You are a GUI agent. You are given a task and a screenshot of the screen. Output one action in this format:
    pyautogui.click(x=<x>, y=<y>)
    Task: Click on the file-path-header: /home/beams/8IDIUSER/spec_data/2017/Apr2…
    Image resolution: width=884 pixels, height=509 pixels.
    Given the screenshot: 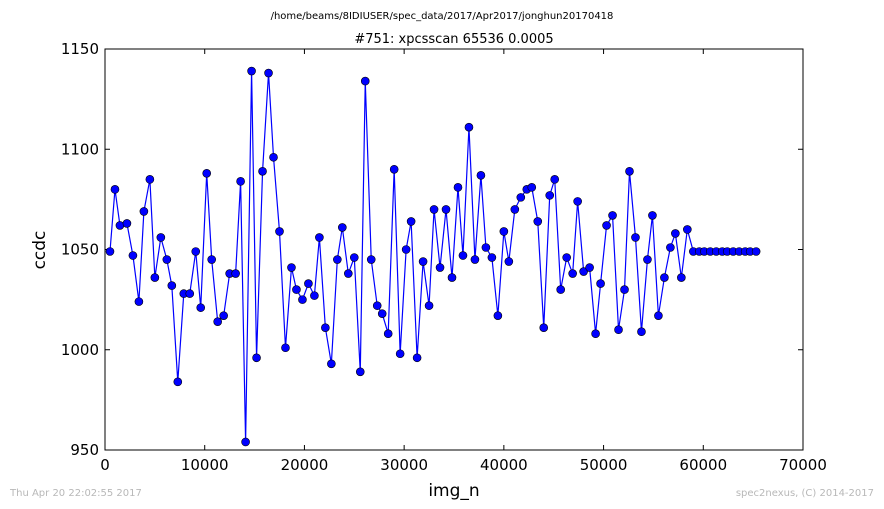 What is the action you would take?
    pyautogui.click(x=442, y=16)
    